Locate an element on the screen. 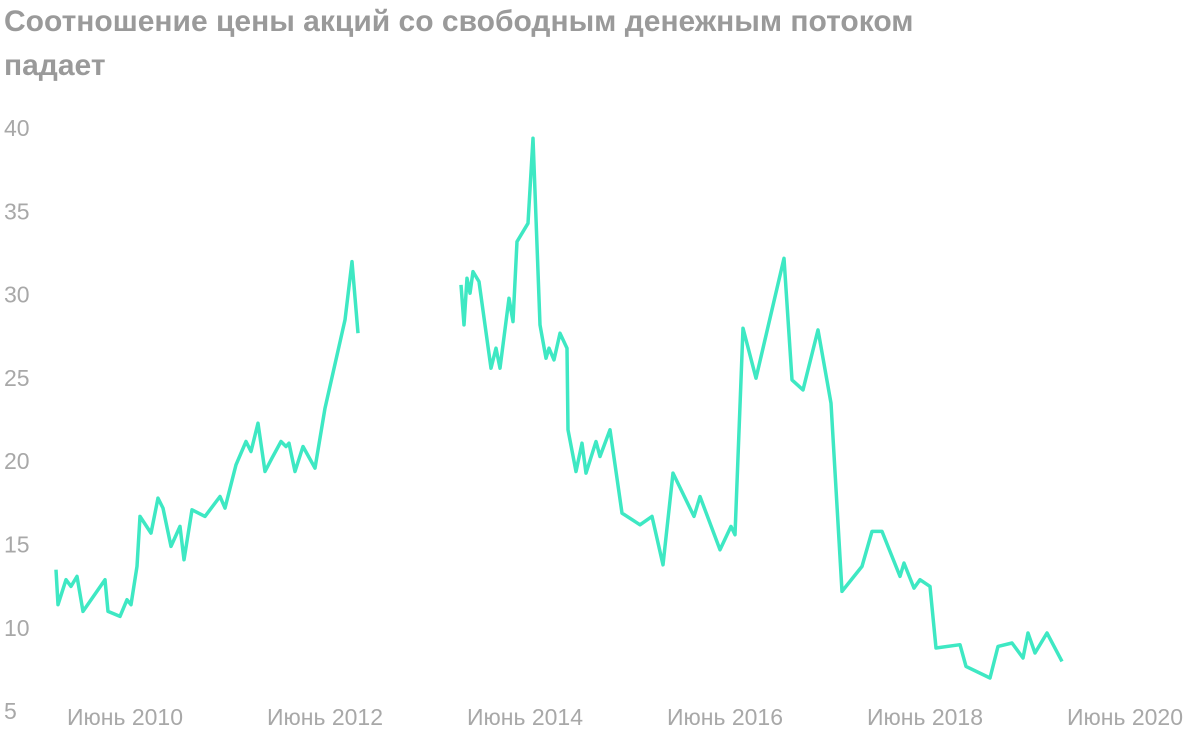 The height and width of the screenshot is (737, 1200). y-tick-label: 20 is located at coordinates (17, 461).